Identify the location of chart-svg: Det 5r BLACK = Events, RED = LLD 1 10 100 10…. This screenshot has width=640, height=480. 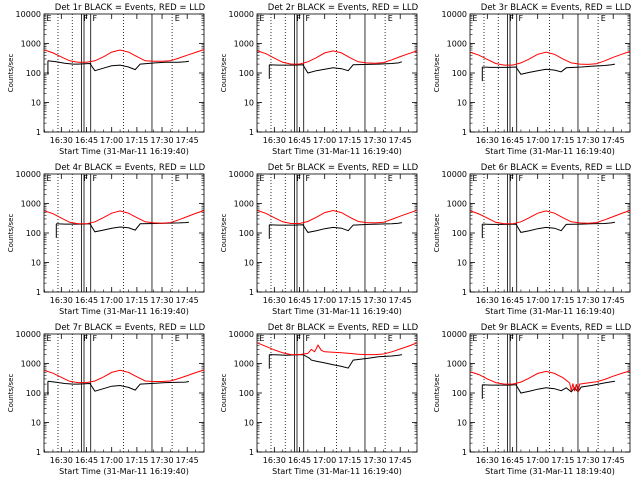
(319, 239).